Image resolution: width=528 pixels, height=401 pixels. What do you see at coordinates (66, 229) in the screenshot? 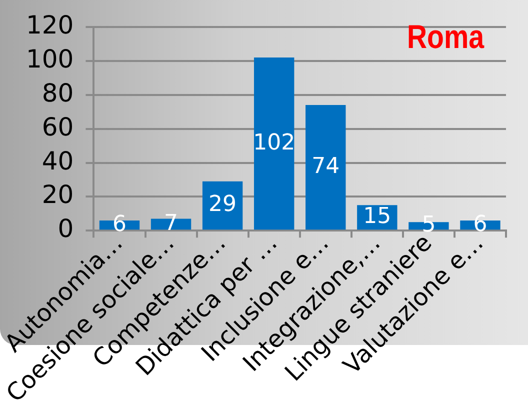
I see `y-tick-label: 0` at bounding box center [66, 229].